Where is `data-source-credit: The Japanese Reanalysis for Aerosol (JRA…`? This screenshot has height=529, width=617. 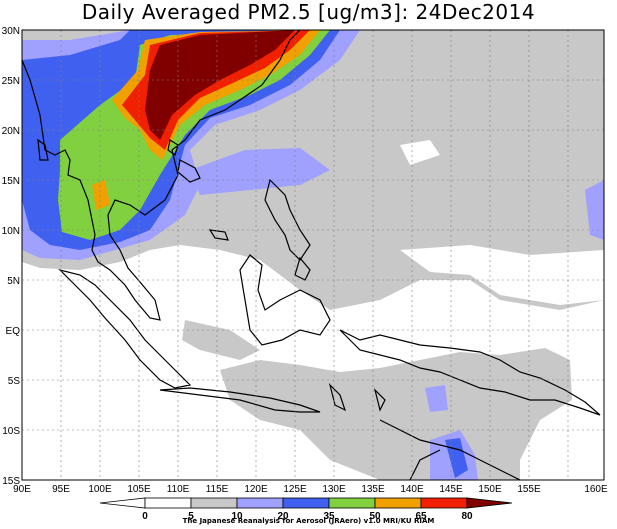 data-source-credit: The Japanese Reanalysis for Aerosol (JRA… is located at coordinates (308, 521).